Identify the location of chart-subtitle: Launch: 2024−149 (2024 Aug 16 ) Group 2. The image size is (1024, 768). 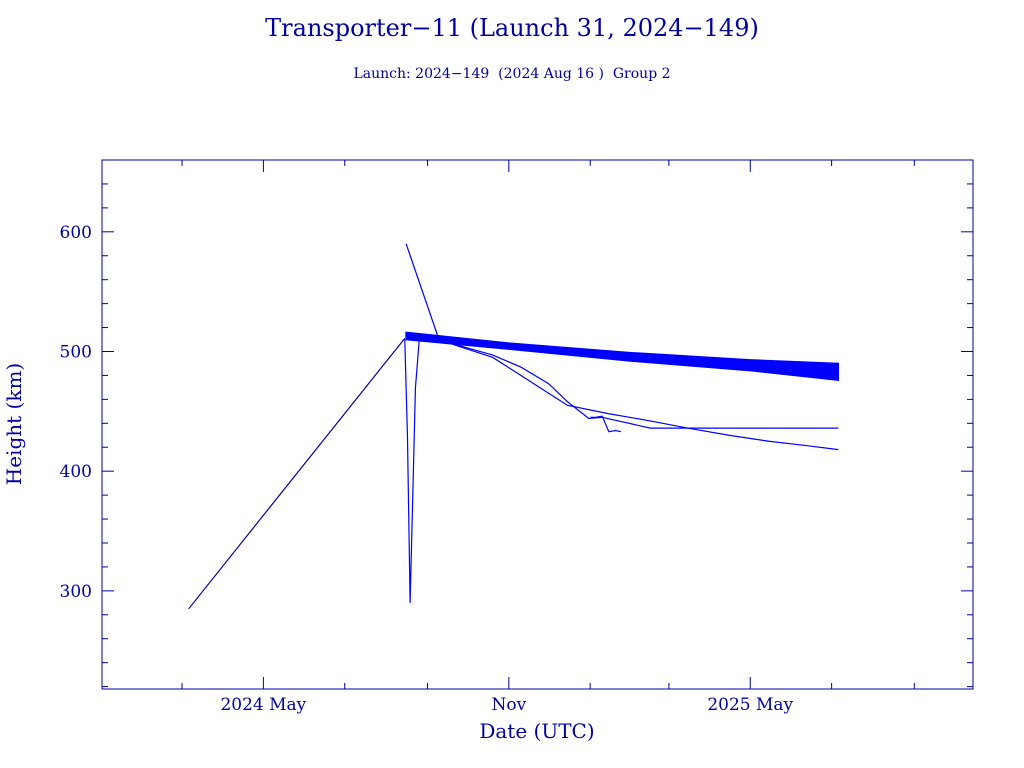
(512, 74).